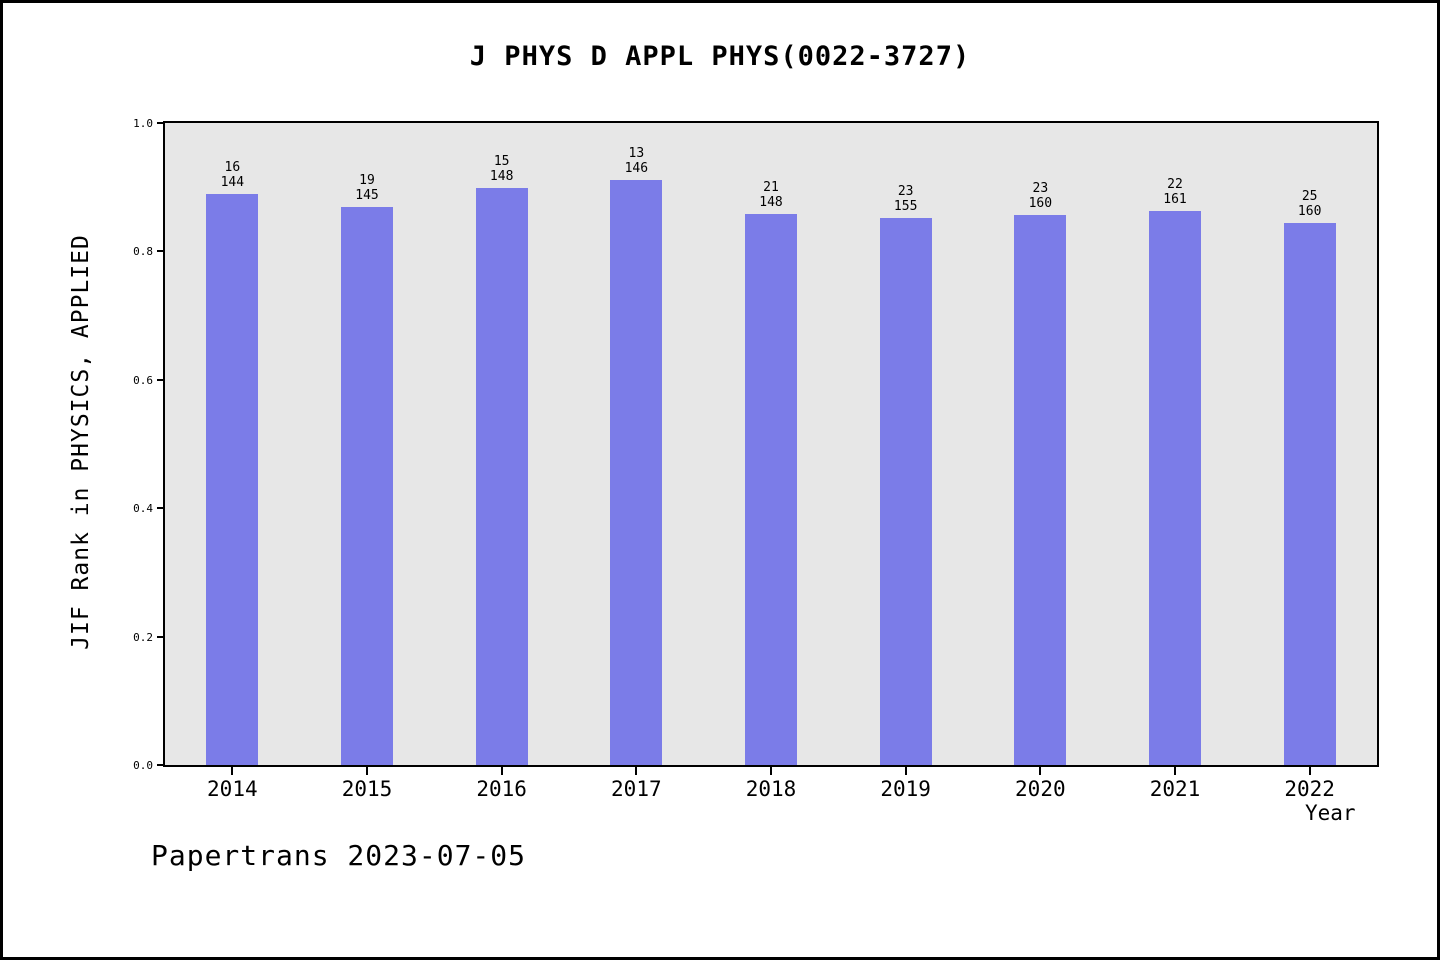 The image size is (1440, 960). I want to click on bar-rank: 25, so click(1309, 197).